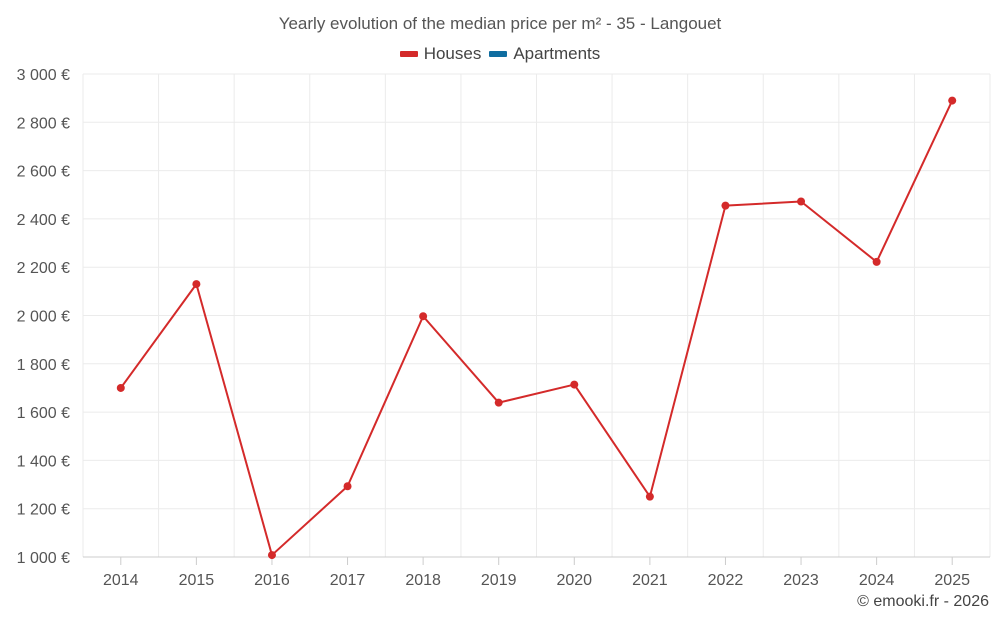 The height and width of the screenshot is (625, 1000). I want to click on data-point-houses-2025, so click(952, 100).